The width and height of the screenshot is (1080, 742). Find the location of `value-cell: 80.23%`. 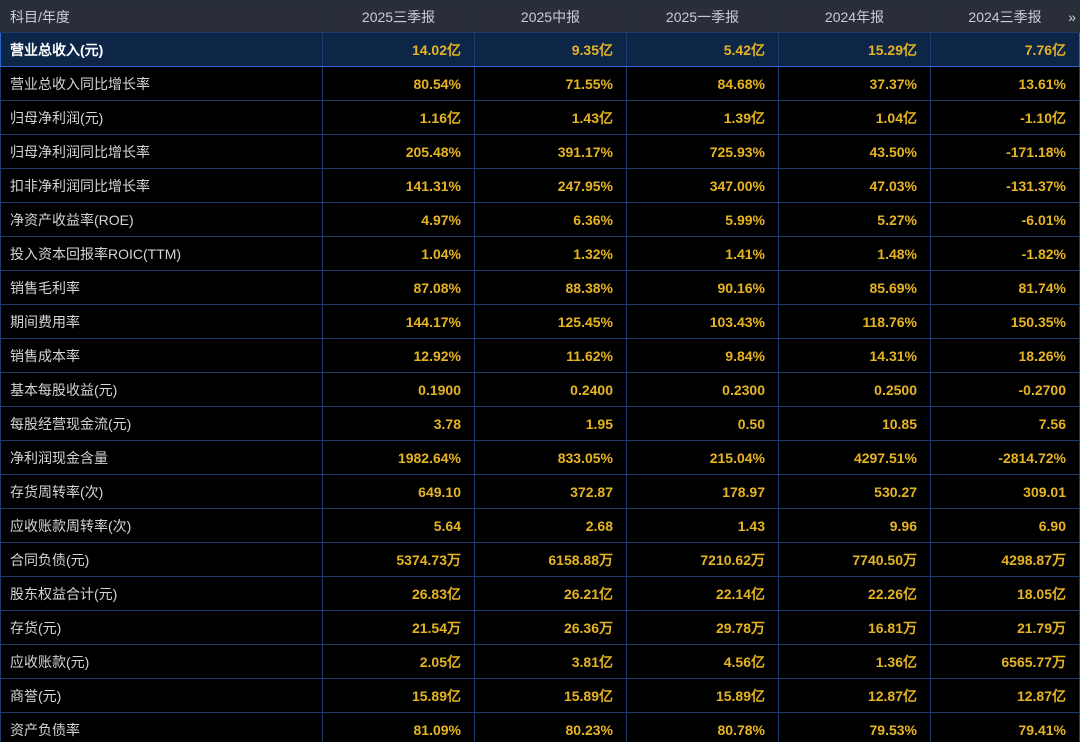

value-cell: 80.23% is located at coordinates (550, 727).